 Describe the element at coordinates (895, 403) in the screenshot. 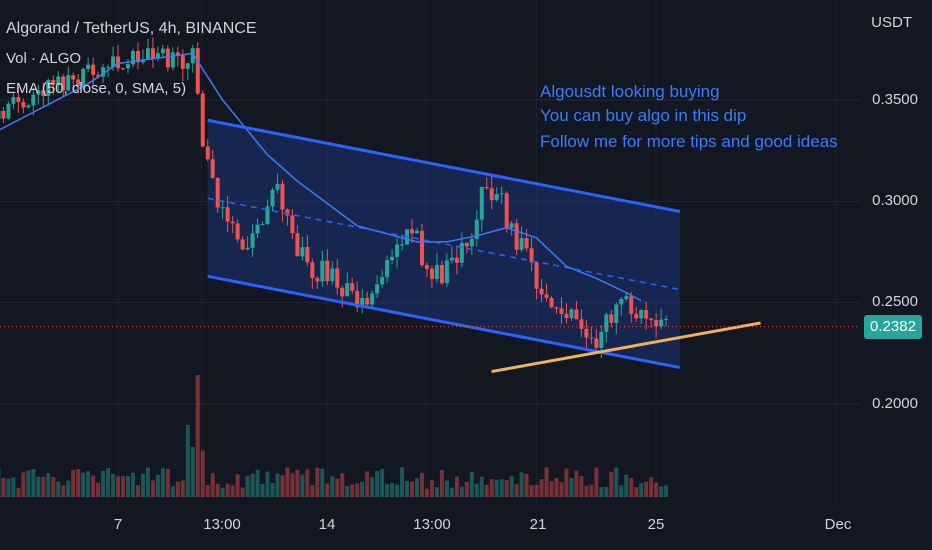

I see `price-tick-3: 0.2000` at that location.